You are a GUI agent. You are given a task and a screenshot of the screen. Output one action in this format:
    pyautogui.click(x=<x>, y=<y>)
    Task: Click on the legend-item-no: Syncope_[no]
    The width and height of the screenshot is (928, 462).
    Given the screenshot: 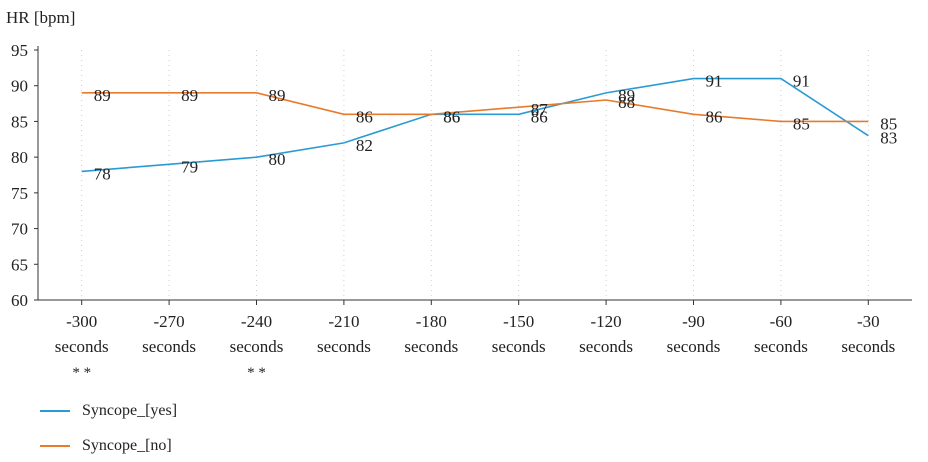 What is the action you would take?
    pyautogui.click(x=106, y=446)
    